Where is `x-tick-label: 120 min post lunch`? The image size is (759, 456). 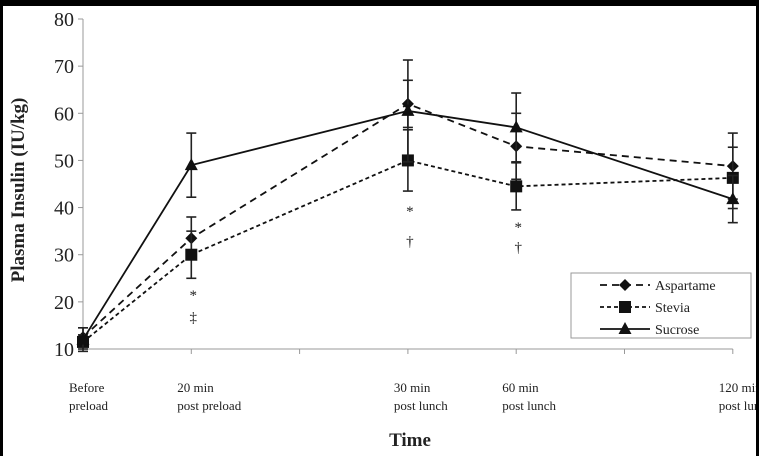
x-tick-label: 120 min post lunch is located at coordinates (737, 396).